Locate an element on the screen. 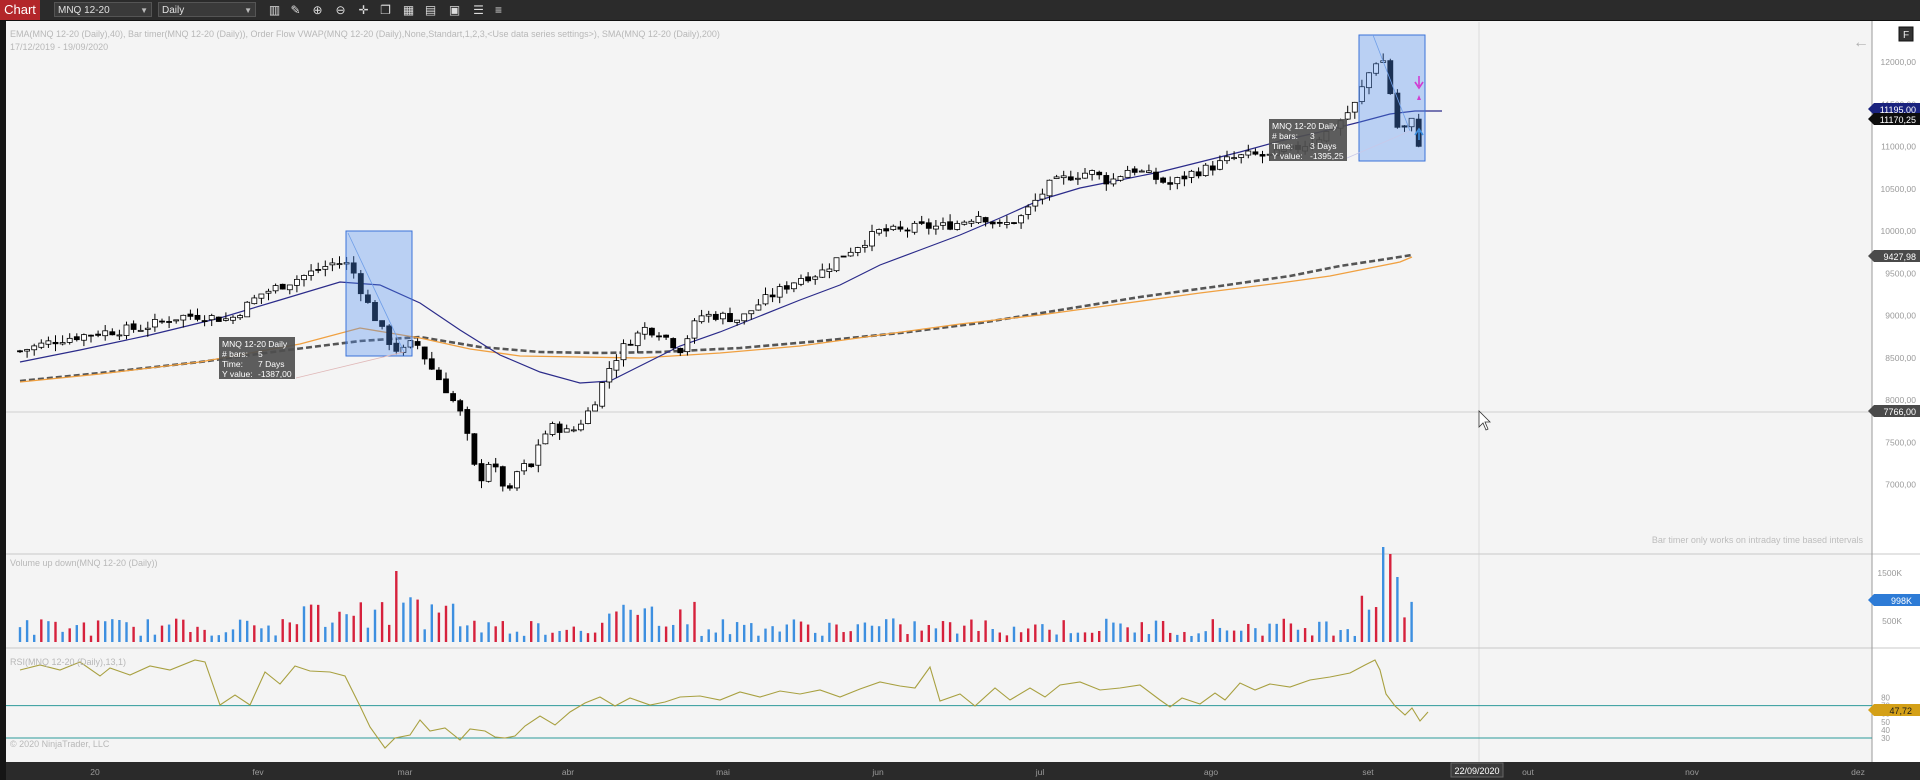  instrument-selector: MNQ 12-20 ▼ is located at coordinates (103, 9).